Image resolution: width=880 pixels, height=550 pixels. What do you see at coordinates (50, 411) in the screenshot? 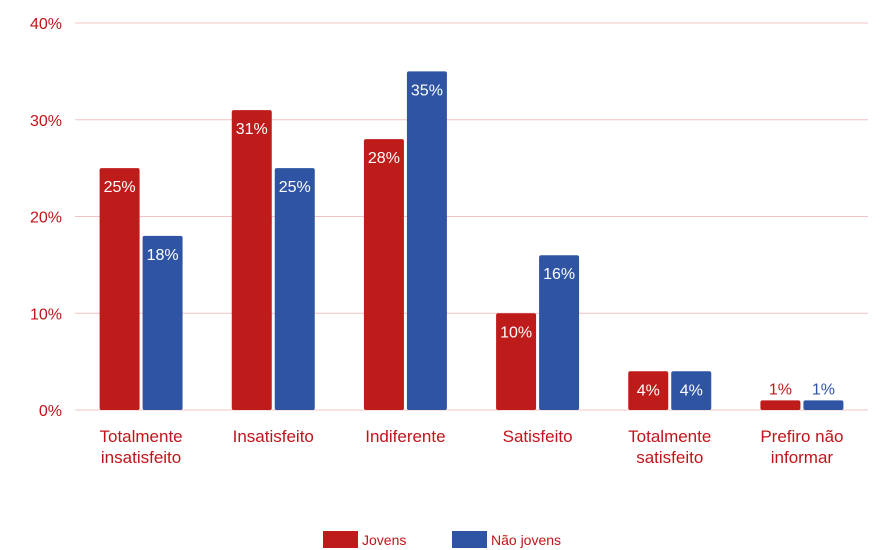
I see `y-tick-label: 0%` at bounding box center [50, 411].